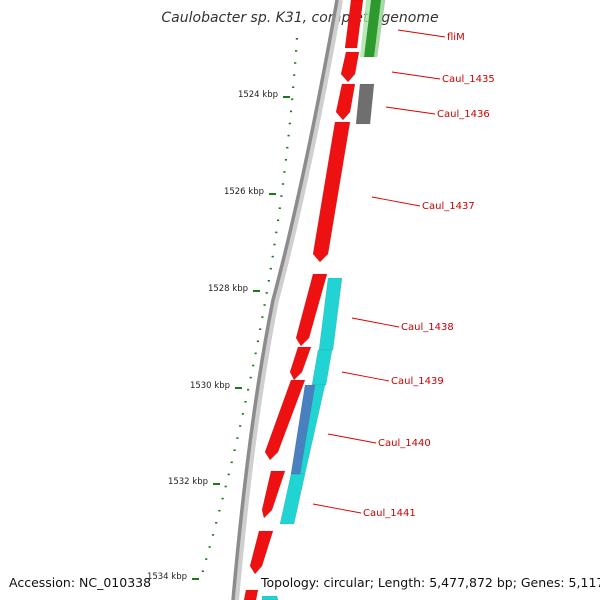  I want to click on gene-label: Caul_1436, so click(463, 114).